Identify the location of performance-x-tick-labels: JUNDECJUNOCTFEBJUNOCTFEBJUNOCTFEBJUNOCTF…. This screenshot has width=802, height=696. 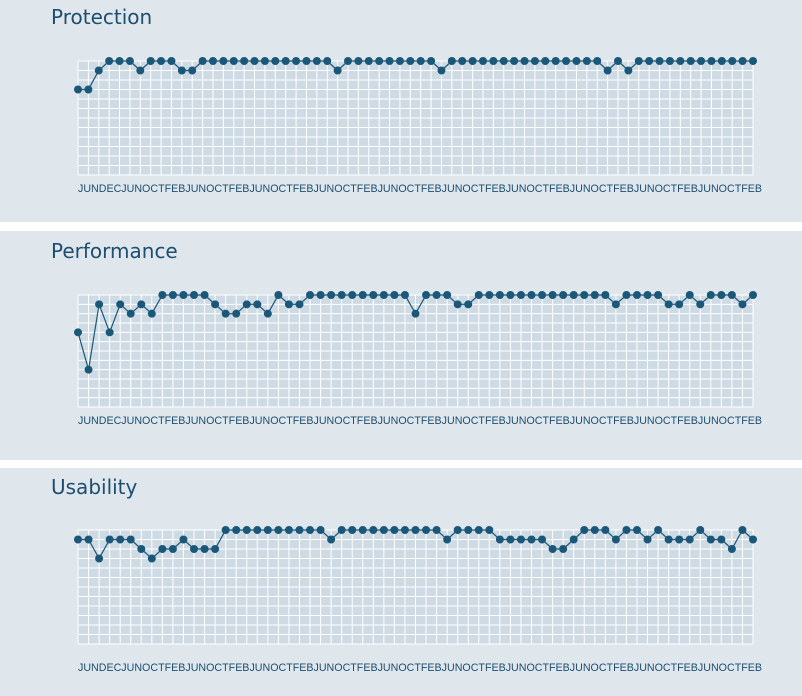
(420, 421).